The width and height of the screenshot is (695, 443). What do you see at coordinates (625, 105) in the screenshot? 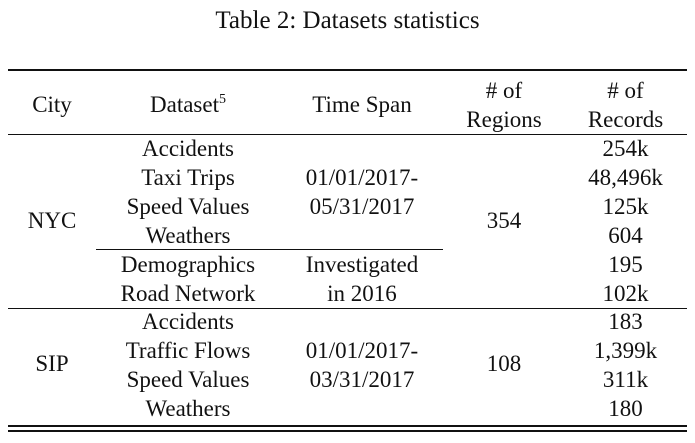
I see `header-records: # of Records` at bounding box center [625, 105].